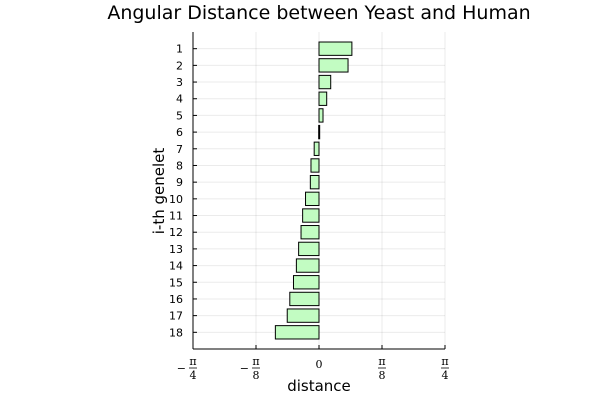 This screenshot has height=400, width=600. I want to click on x-tick-label: π8−, so click(250, 368).